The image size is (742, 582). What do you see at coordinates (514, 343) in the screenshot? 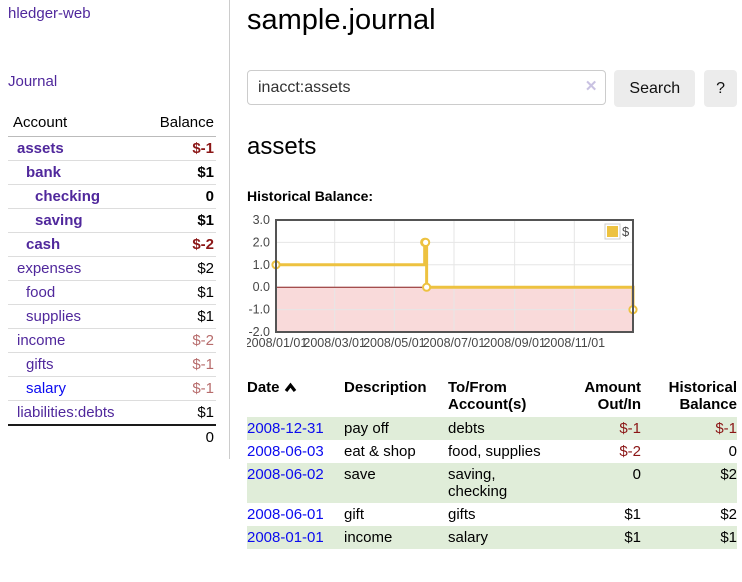
I see `x-tick-label: 2008/09/01` at bounding box center [514, 343].